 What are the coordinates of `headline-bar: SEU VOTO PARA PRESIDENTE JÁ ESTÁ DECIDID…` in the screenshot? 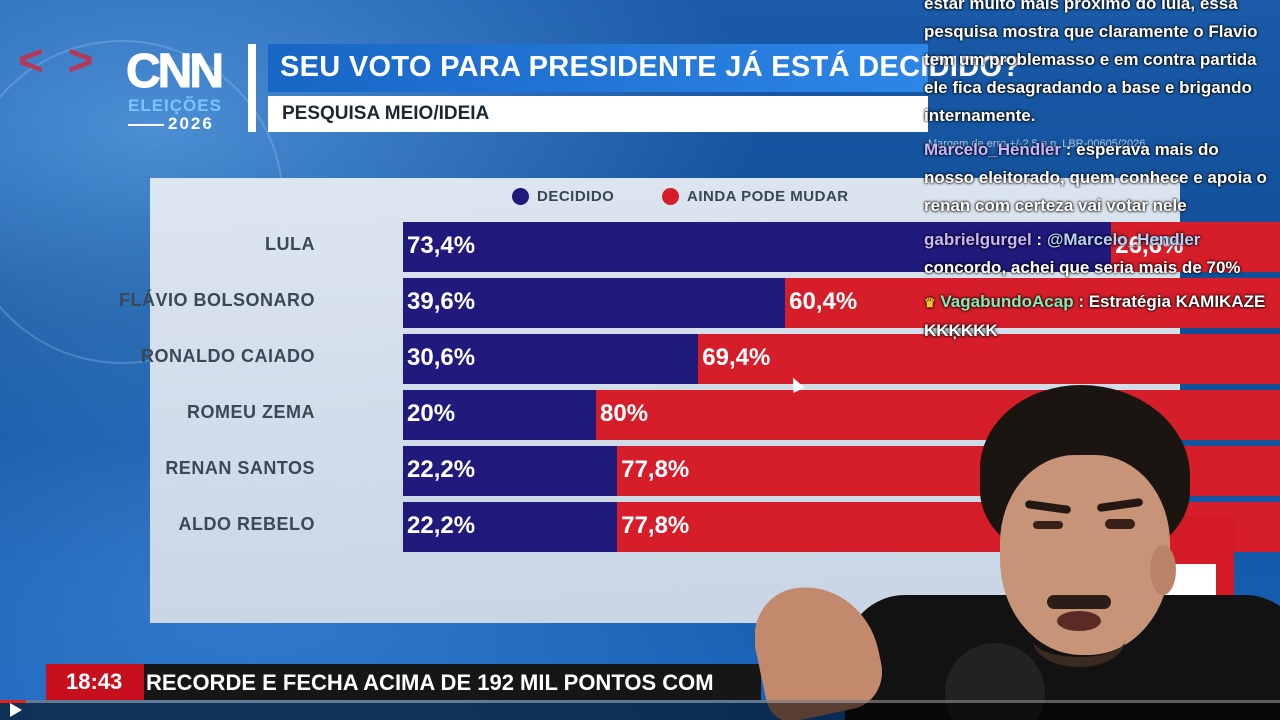 It's located at (644, 68).